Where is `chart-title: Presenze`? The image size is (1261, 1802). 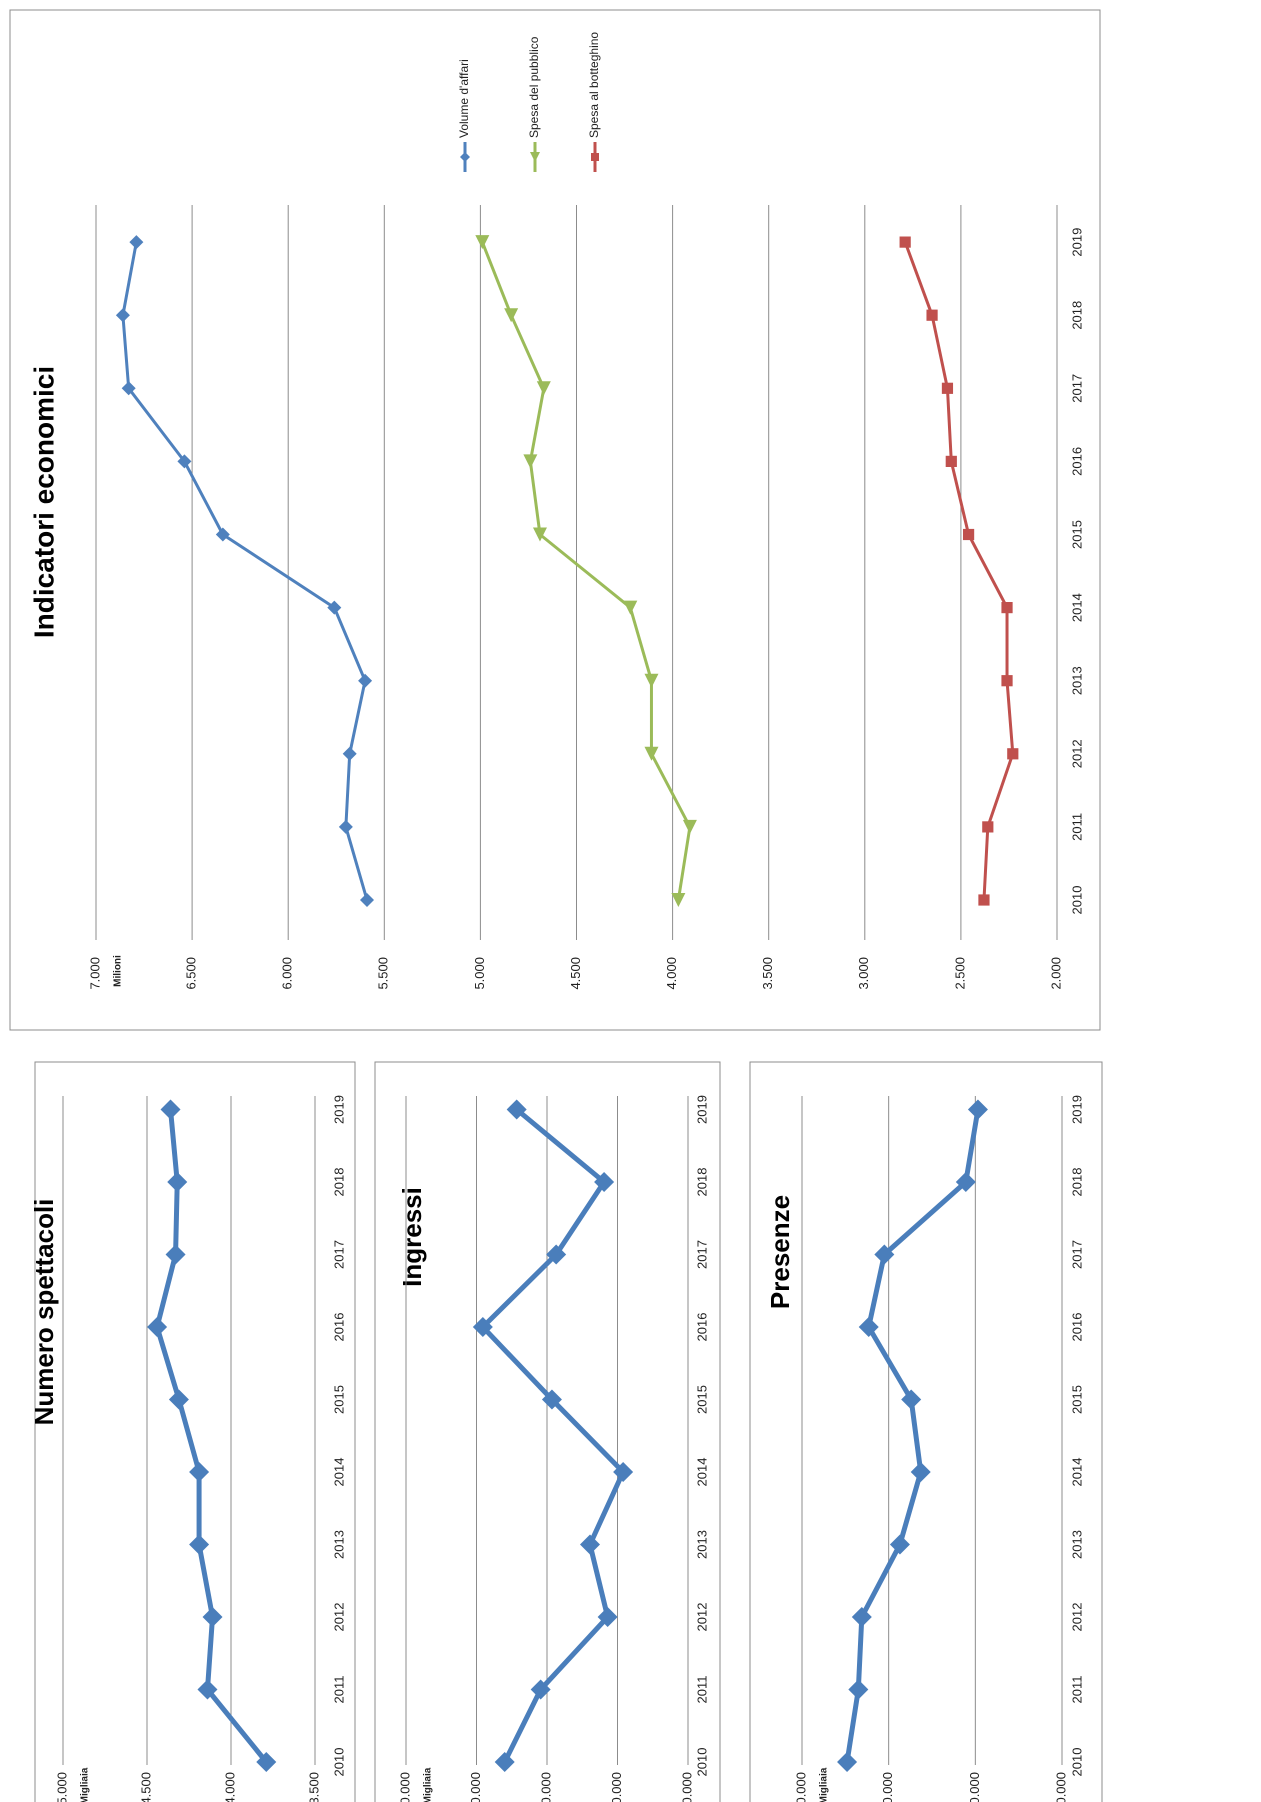 chart-title: Presenze is located at coordinates (780, 1252).